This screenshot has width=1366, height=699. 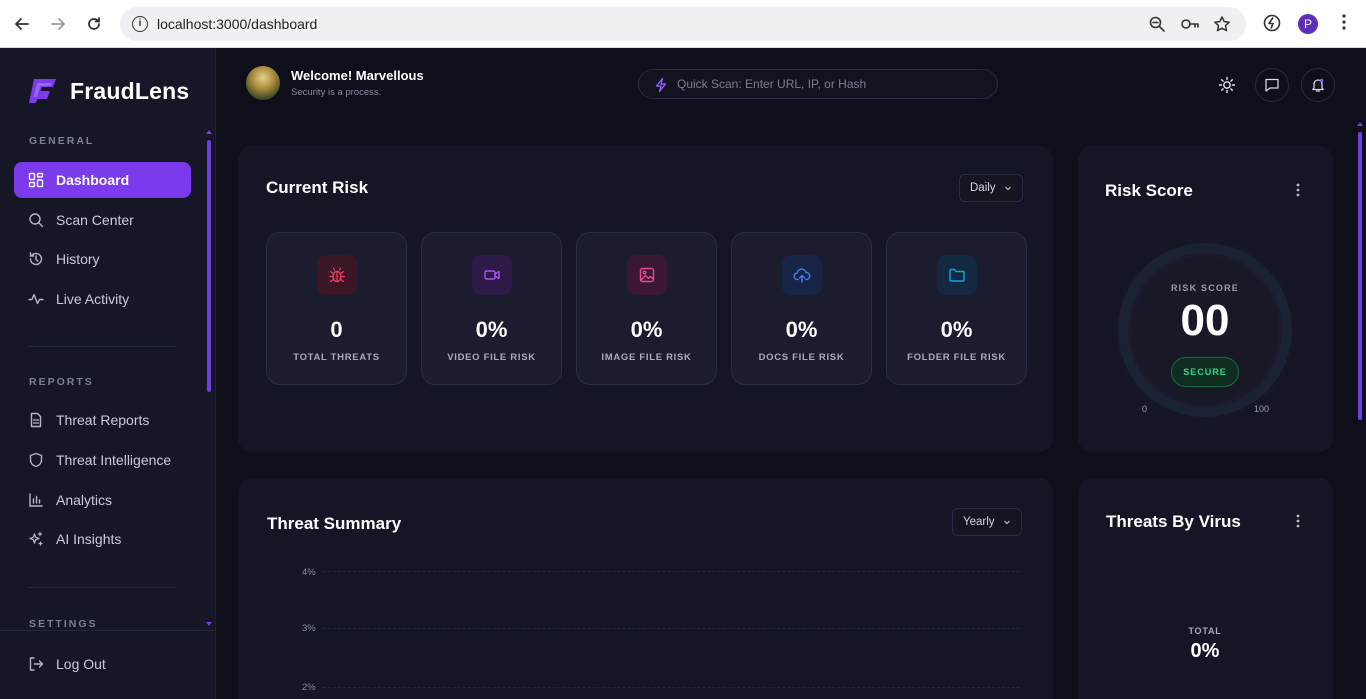 I want to click on main-scrollbar, so click(x=1360, y=410).